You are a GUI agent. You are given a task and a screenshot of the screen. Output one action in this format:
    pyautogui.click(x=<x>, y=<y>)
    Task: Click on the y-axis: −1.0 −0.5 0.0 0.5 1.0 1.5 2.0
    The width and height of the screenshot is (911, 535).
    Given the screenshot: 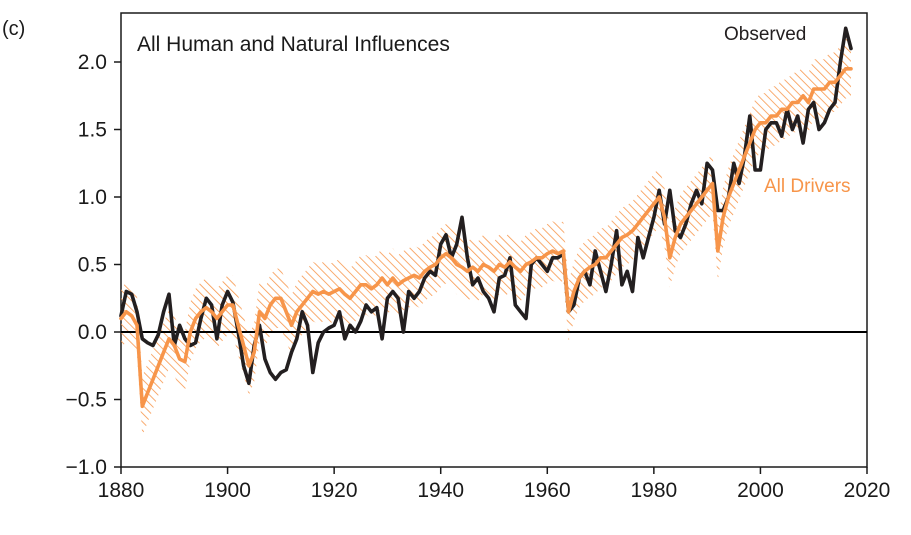 What is the action you would take?
    pyautogui.click(x=93, y=265)
    